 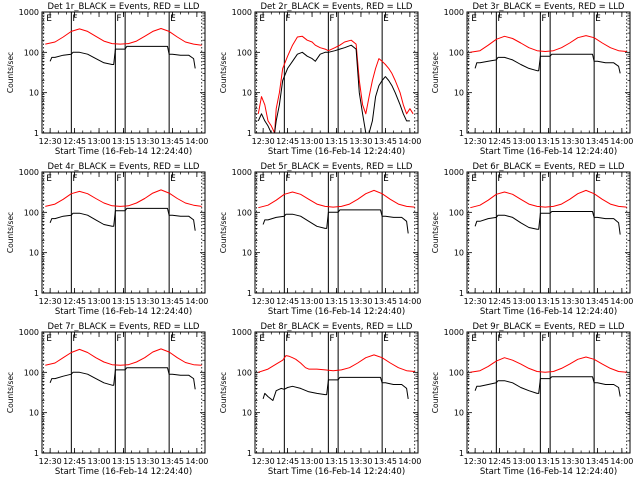 What do you see at coordinates (549, 7) in the screenshot?
I see `panel-title: Det 3r_BLACK = Events, RED = LLD` at bounding box center [549, 7].